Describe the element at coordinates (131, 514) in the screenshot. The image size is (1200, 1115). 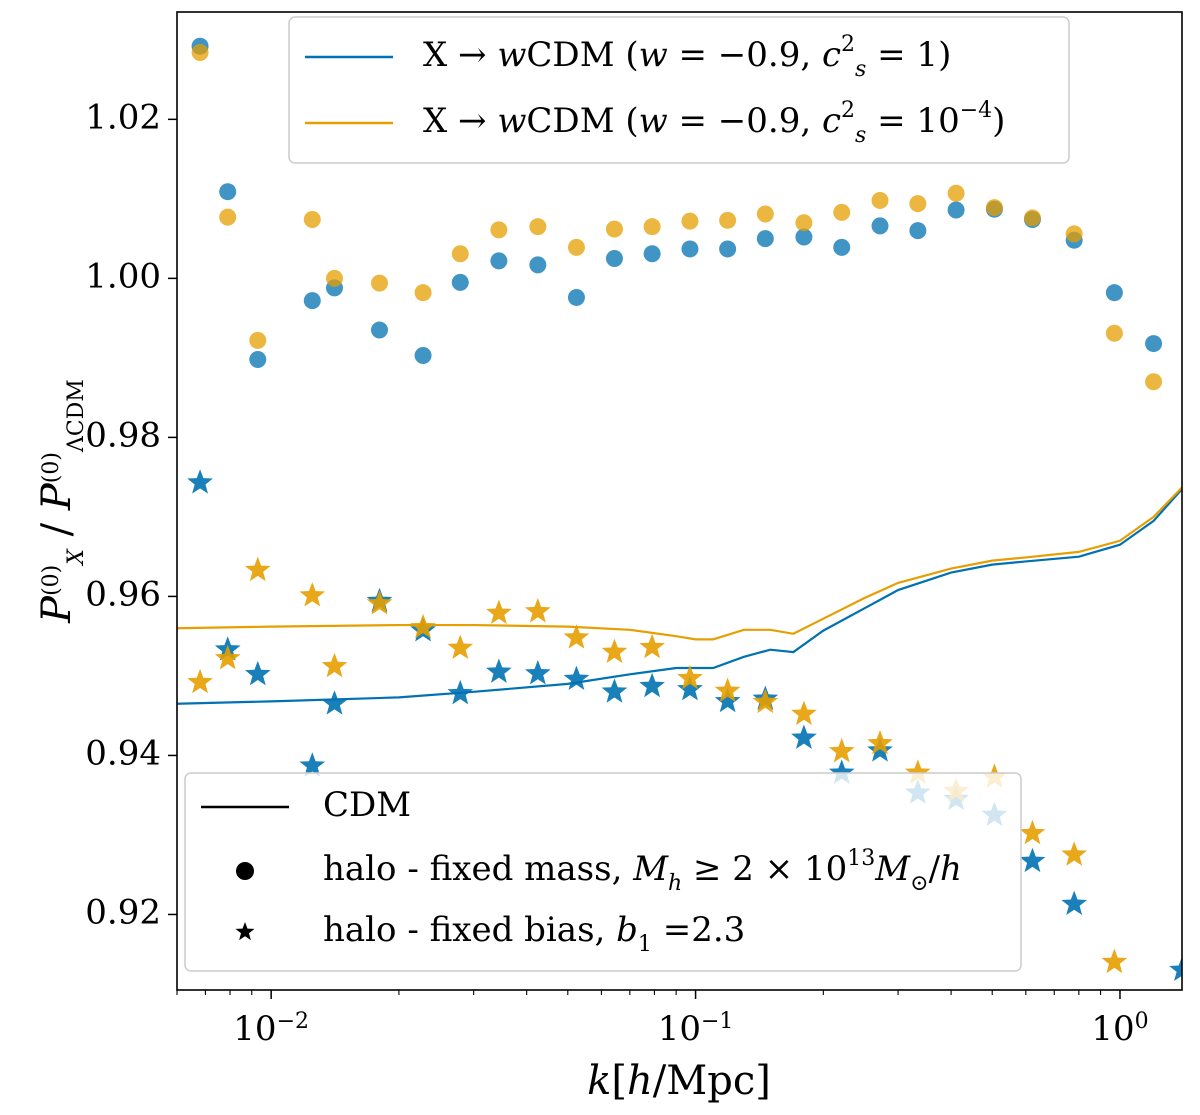
I see `y-axis: 0.92 0.94 0.96 0.98 1.00 1.02` at that location.